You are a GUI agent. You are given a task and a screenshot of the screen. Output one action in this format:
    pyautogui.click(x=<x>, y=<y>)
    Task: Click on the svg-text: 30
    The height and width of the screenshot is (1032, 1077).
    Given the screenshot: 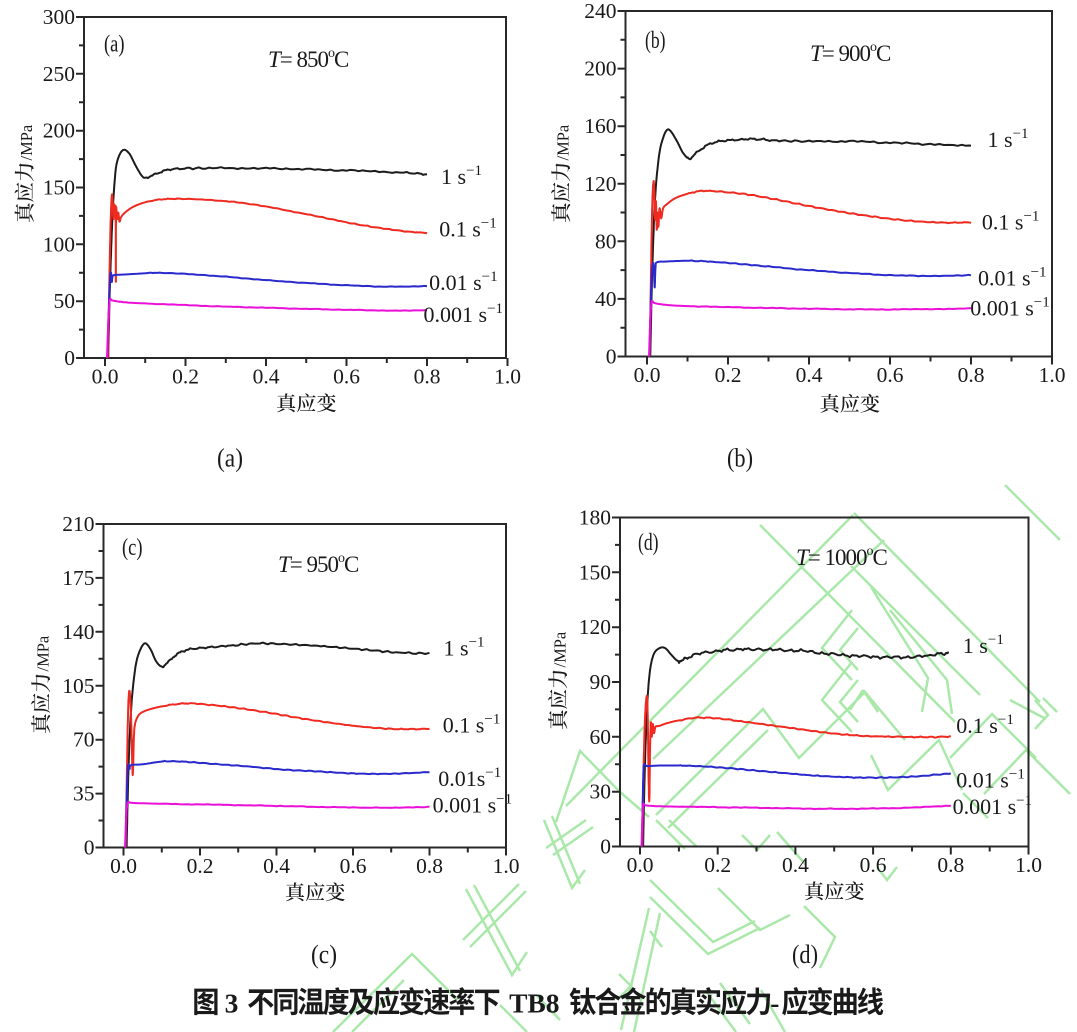 What is the action you would take?
    pyautogui.click(x=601, y=792)
    